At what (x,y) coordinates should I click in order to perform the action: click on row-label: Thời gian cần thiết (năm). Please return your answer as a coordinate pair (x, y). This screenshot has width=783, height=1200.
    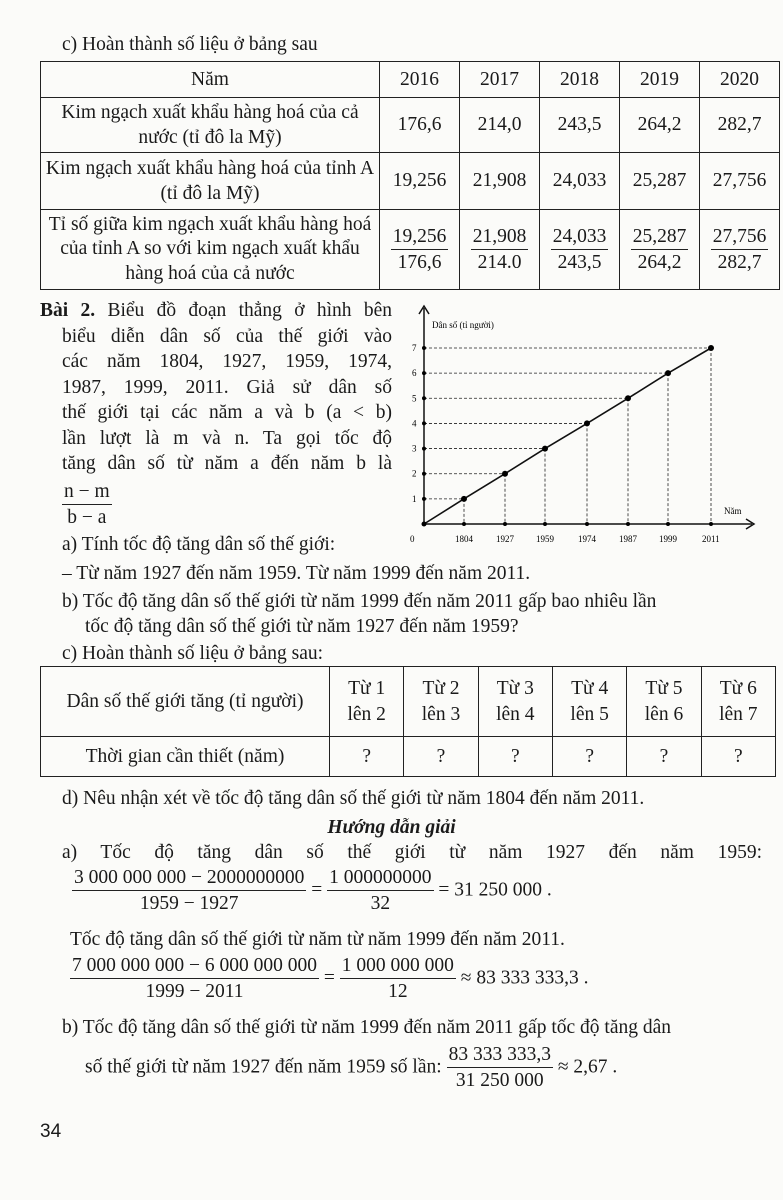
    Looking at the image, I should click on (185, 756).